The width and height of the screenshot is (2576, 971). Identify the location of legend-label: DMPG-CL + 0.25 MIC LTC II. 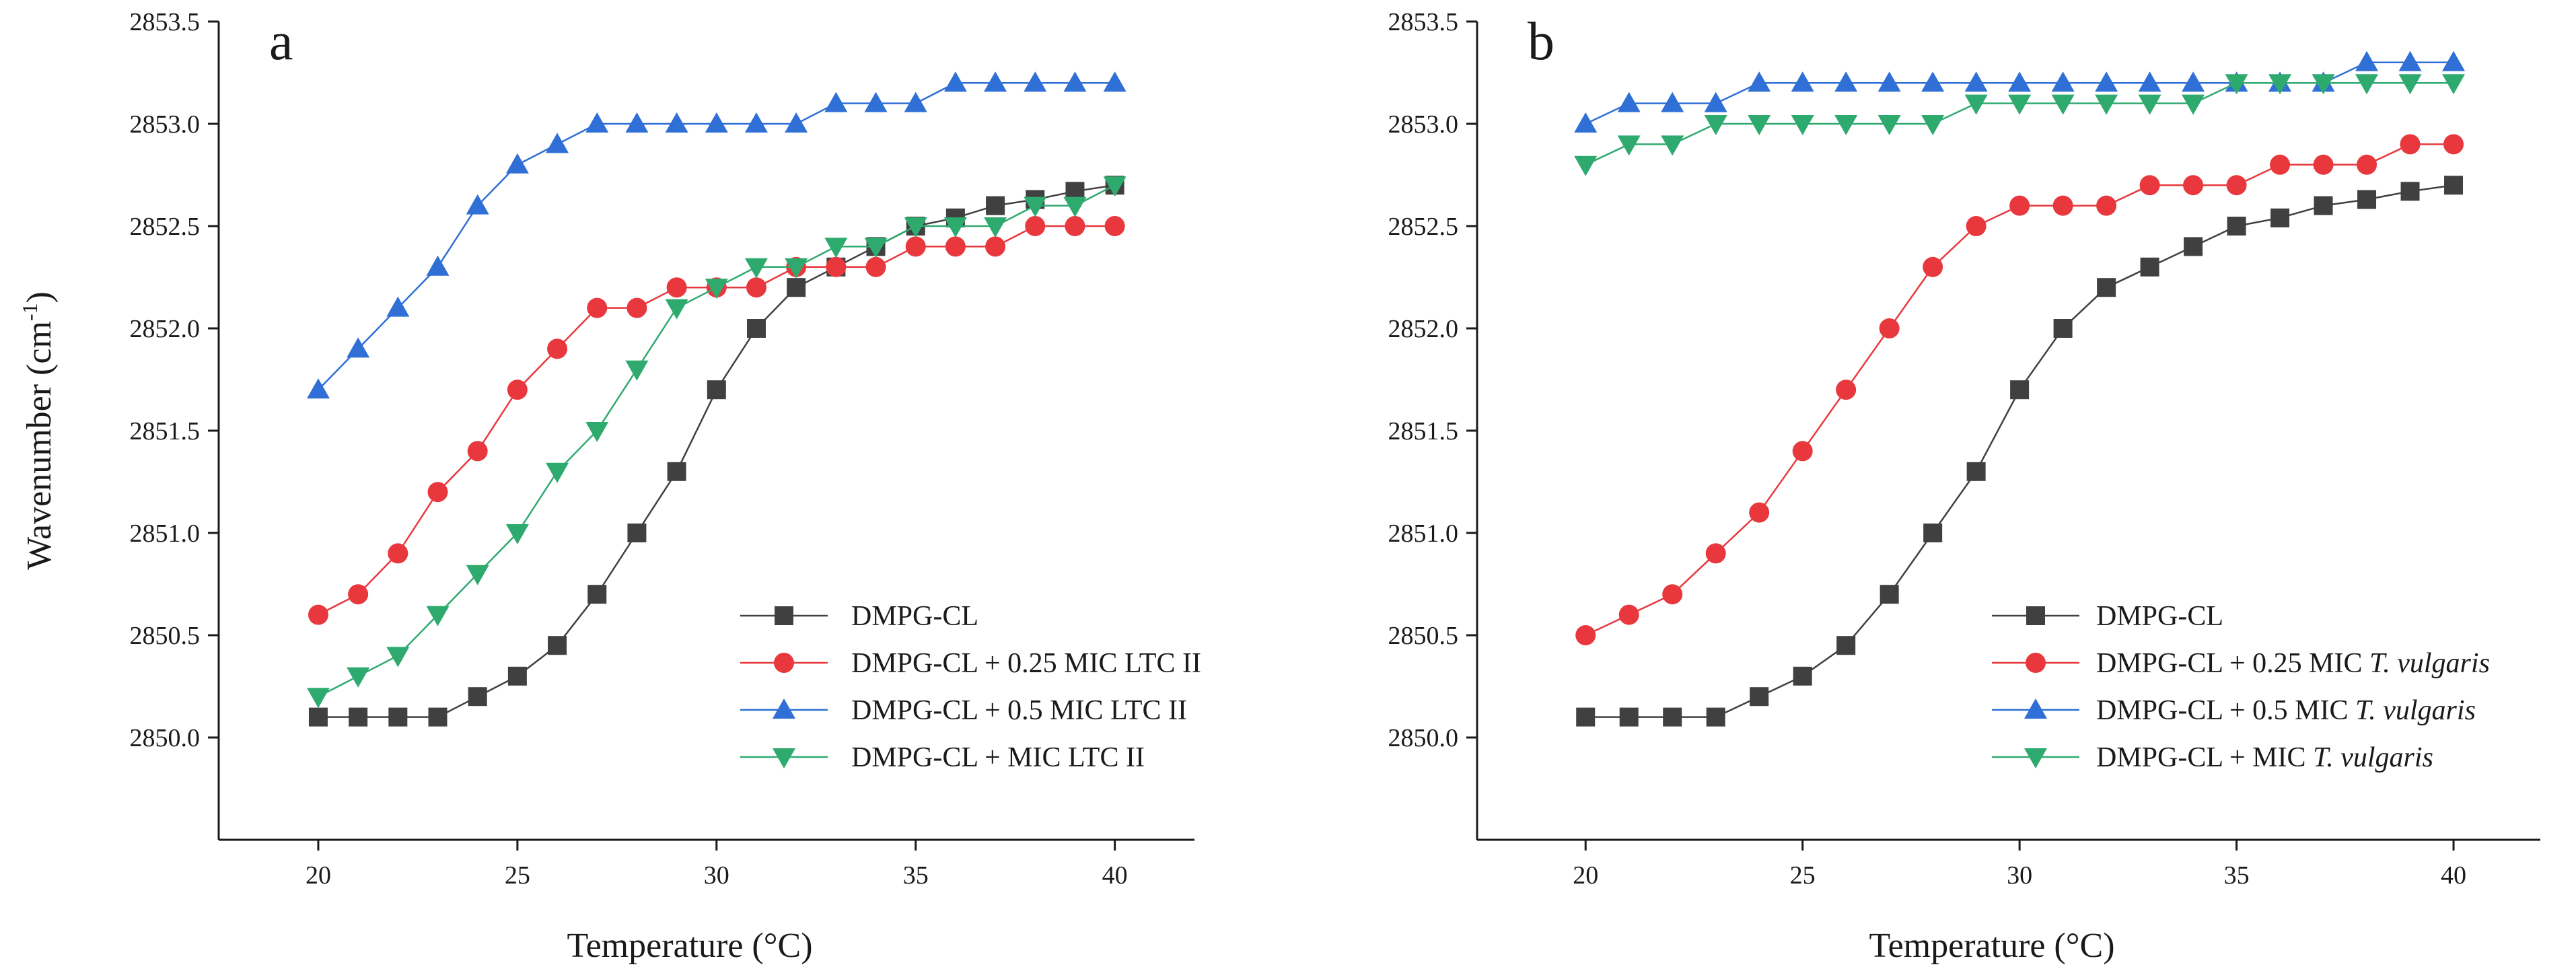
(1026, 663).